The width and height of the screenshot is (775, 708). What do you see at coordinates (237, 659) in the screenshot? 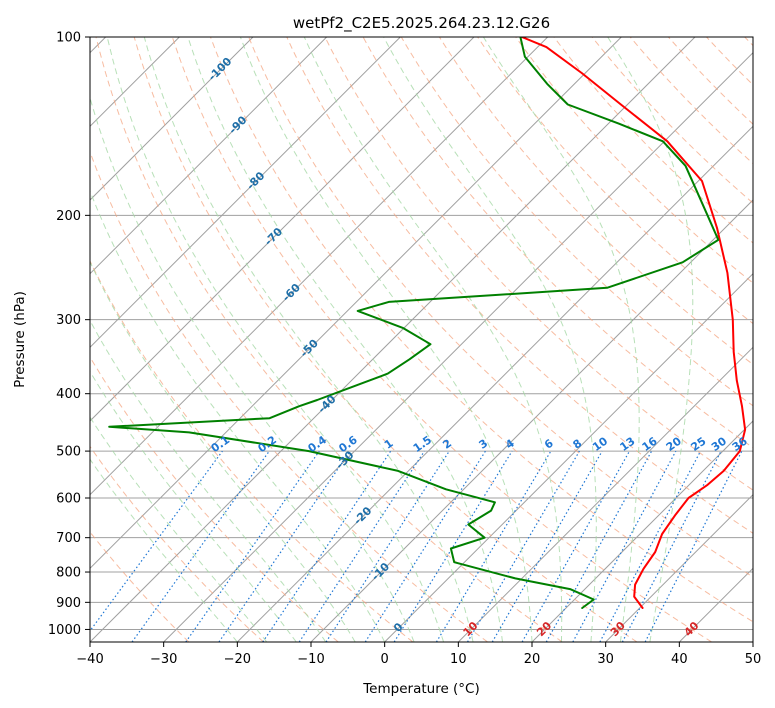
I see `x-tick-label: −20` at bounding box center [237, 659].